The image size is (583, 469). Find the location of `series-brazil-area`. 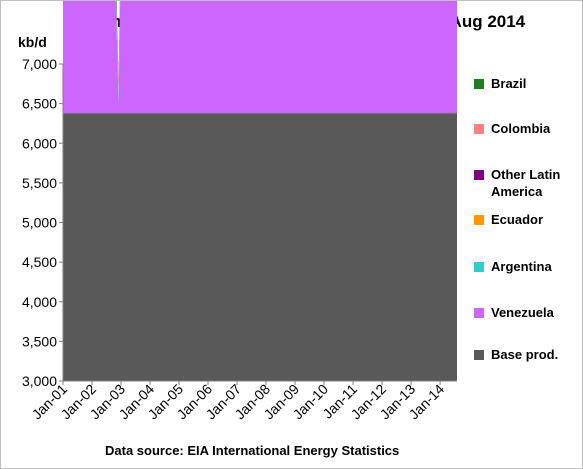

series-brazil-area is located at coordinates (118, 41).